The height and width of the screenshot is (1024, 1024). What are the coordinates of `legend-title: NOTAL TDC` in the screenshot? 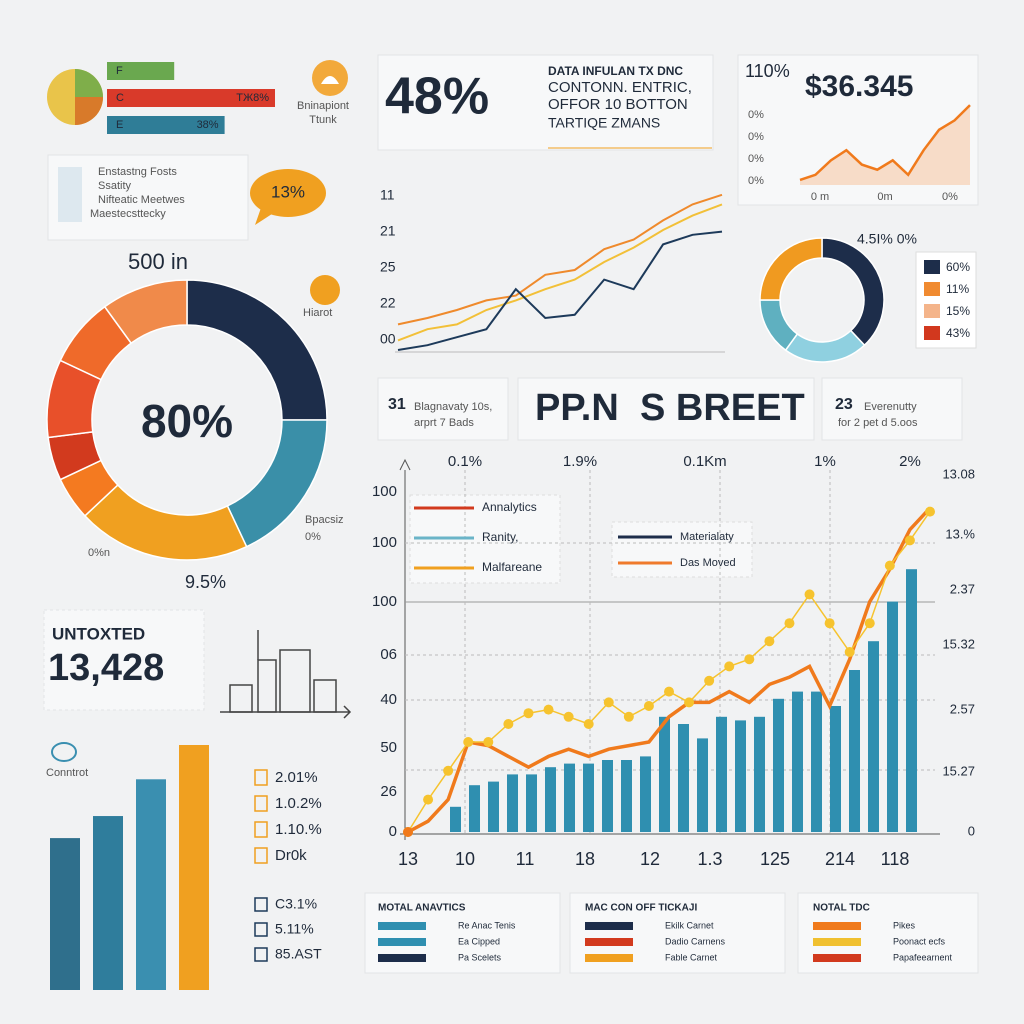 It's located at (841, 908).